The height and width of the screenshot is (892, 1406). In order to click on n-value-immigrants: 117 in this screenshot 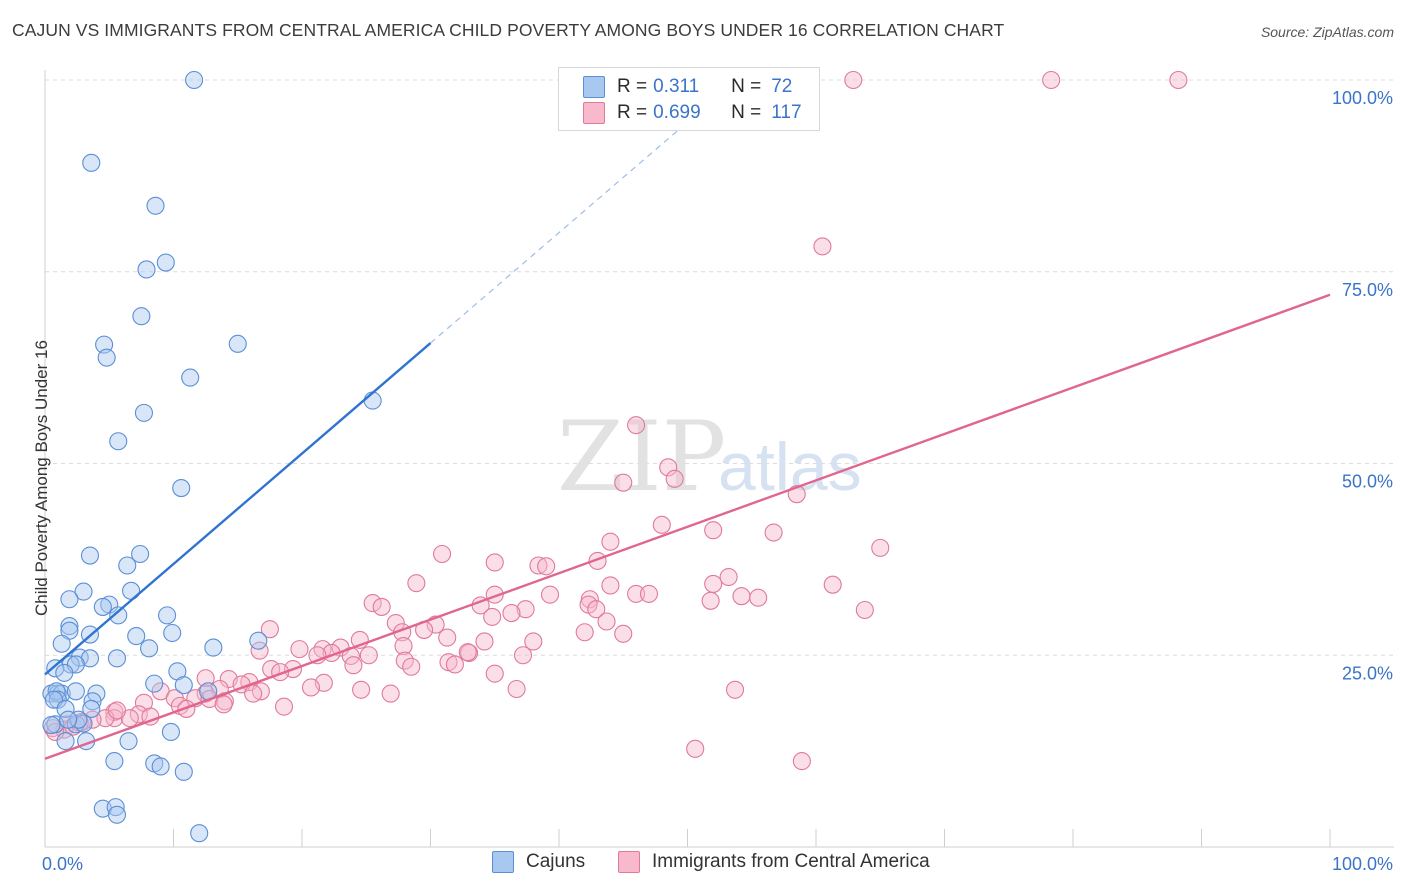, I will do `click(786, 112)`.